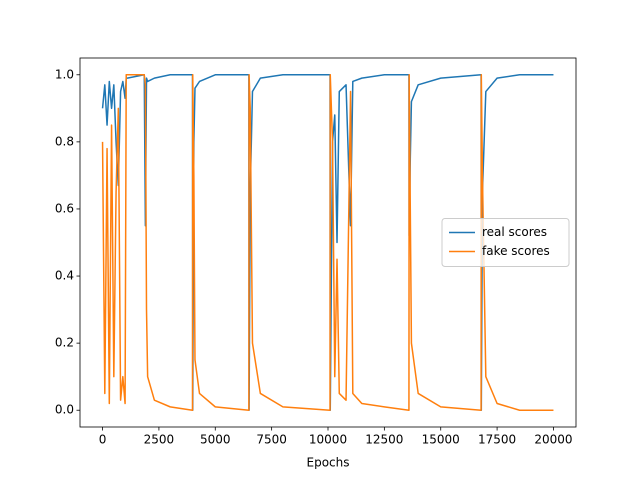  What do you see at coordinates (64, 208) in the screenshot?
I see `y-tick-label: 0.6` at bounding box center [64, 208].